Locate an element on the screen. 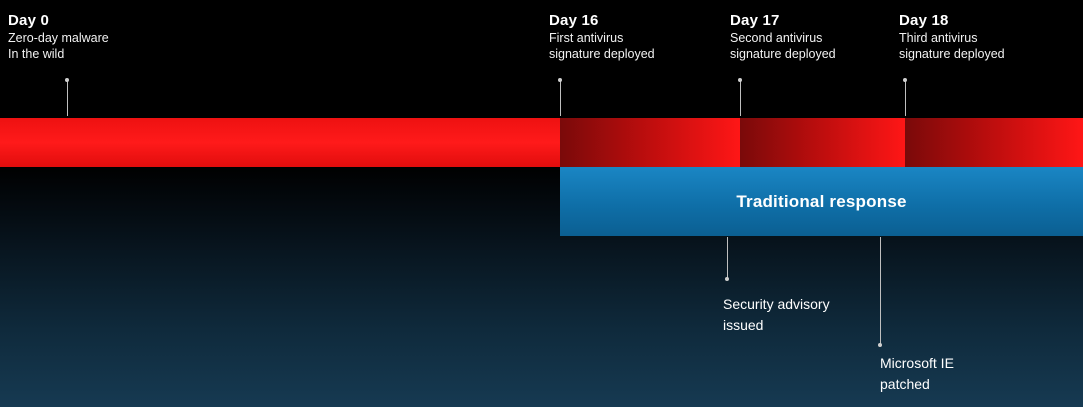  milestone-day-label: Day 0 is located at coordinates (29, 20).